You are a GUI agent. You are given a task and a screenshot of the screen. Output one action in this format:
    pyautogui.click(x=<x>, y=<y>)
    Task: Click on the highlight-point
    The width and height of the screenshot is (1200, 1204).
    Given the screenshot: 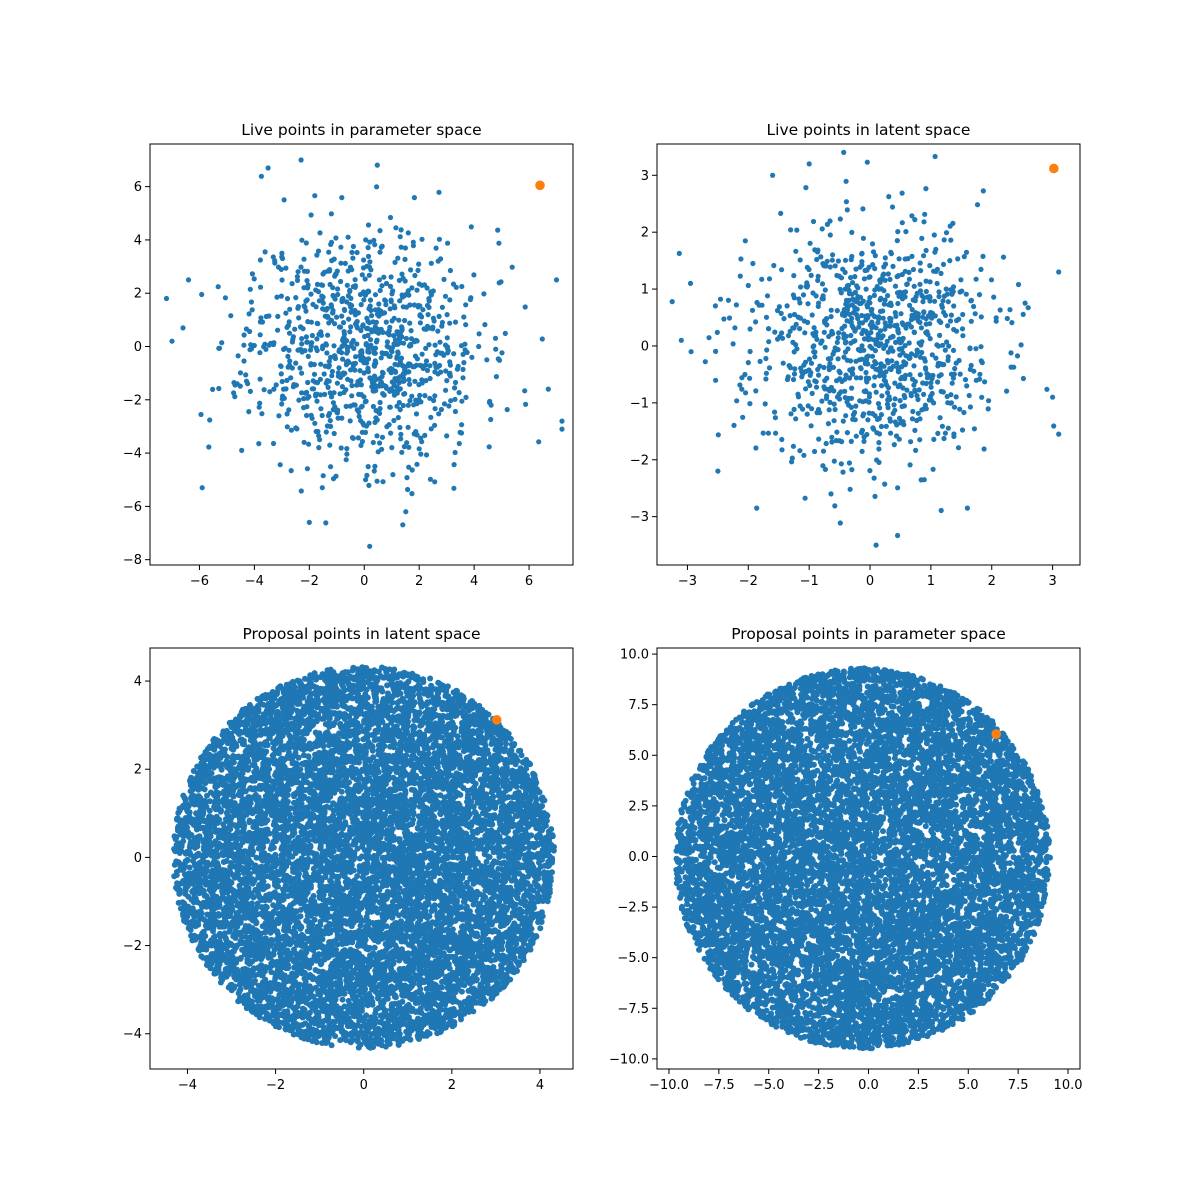 What is the action you would take?
    pyautogui.click(x=540, y=186)
    